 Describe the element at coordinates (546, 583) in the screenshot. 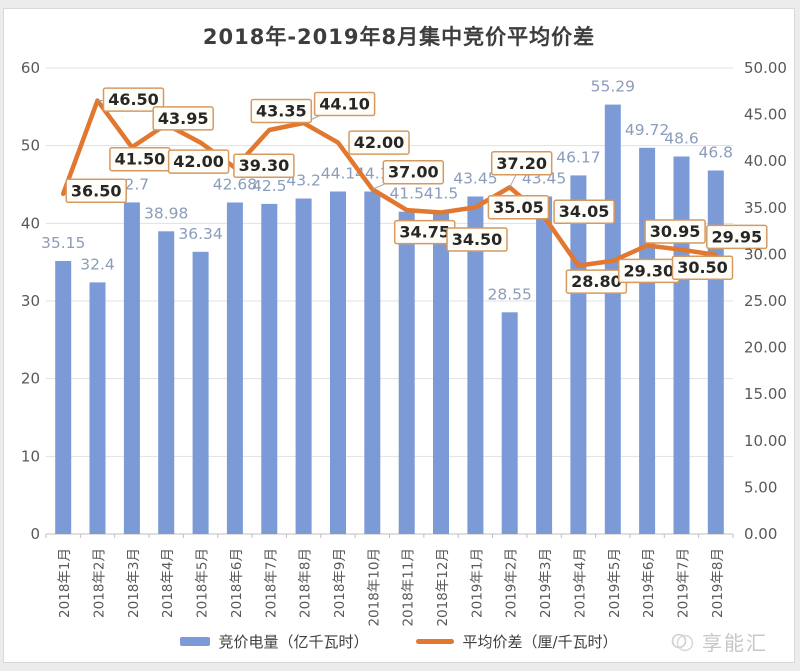

I see `x-axis-label: 2019年3月` at that location.